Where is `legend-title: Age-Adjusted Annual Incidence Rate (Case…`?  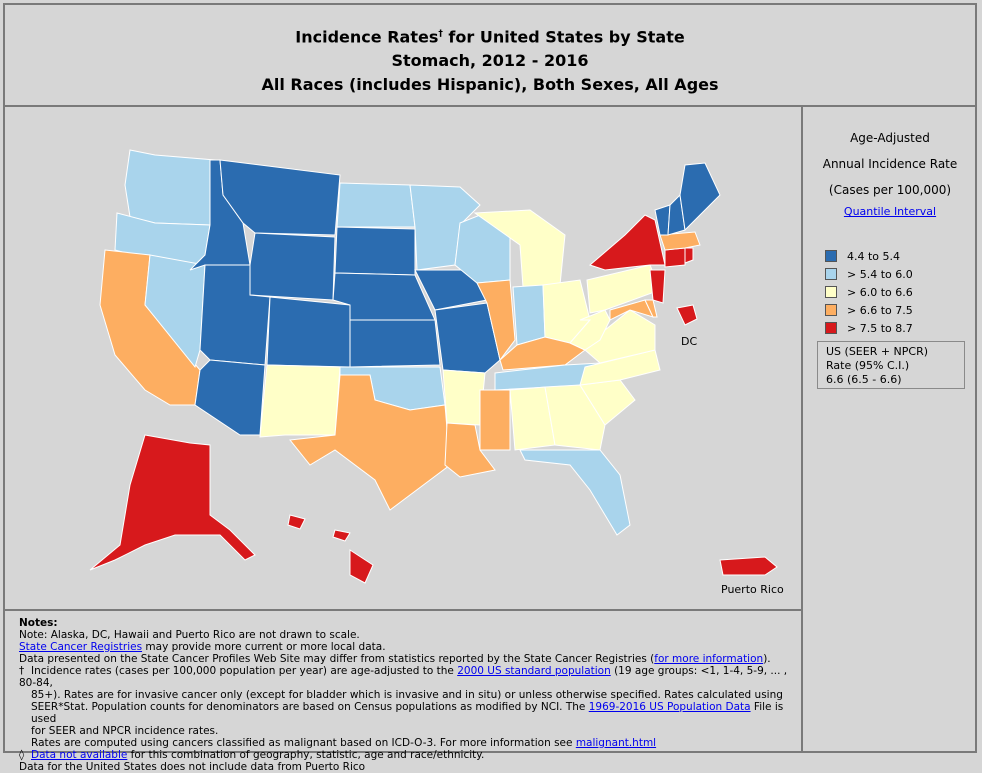 legend-title: Age-Adjusted Annual Incidence Rate (Case… is located at coordinates (890, 164).